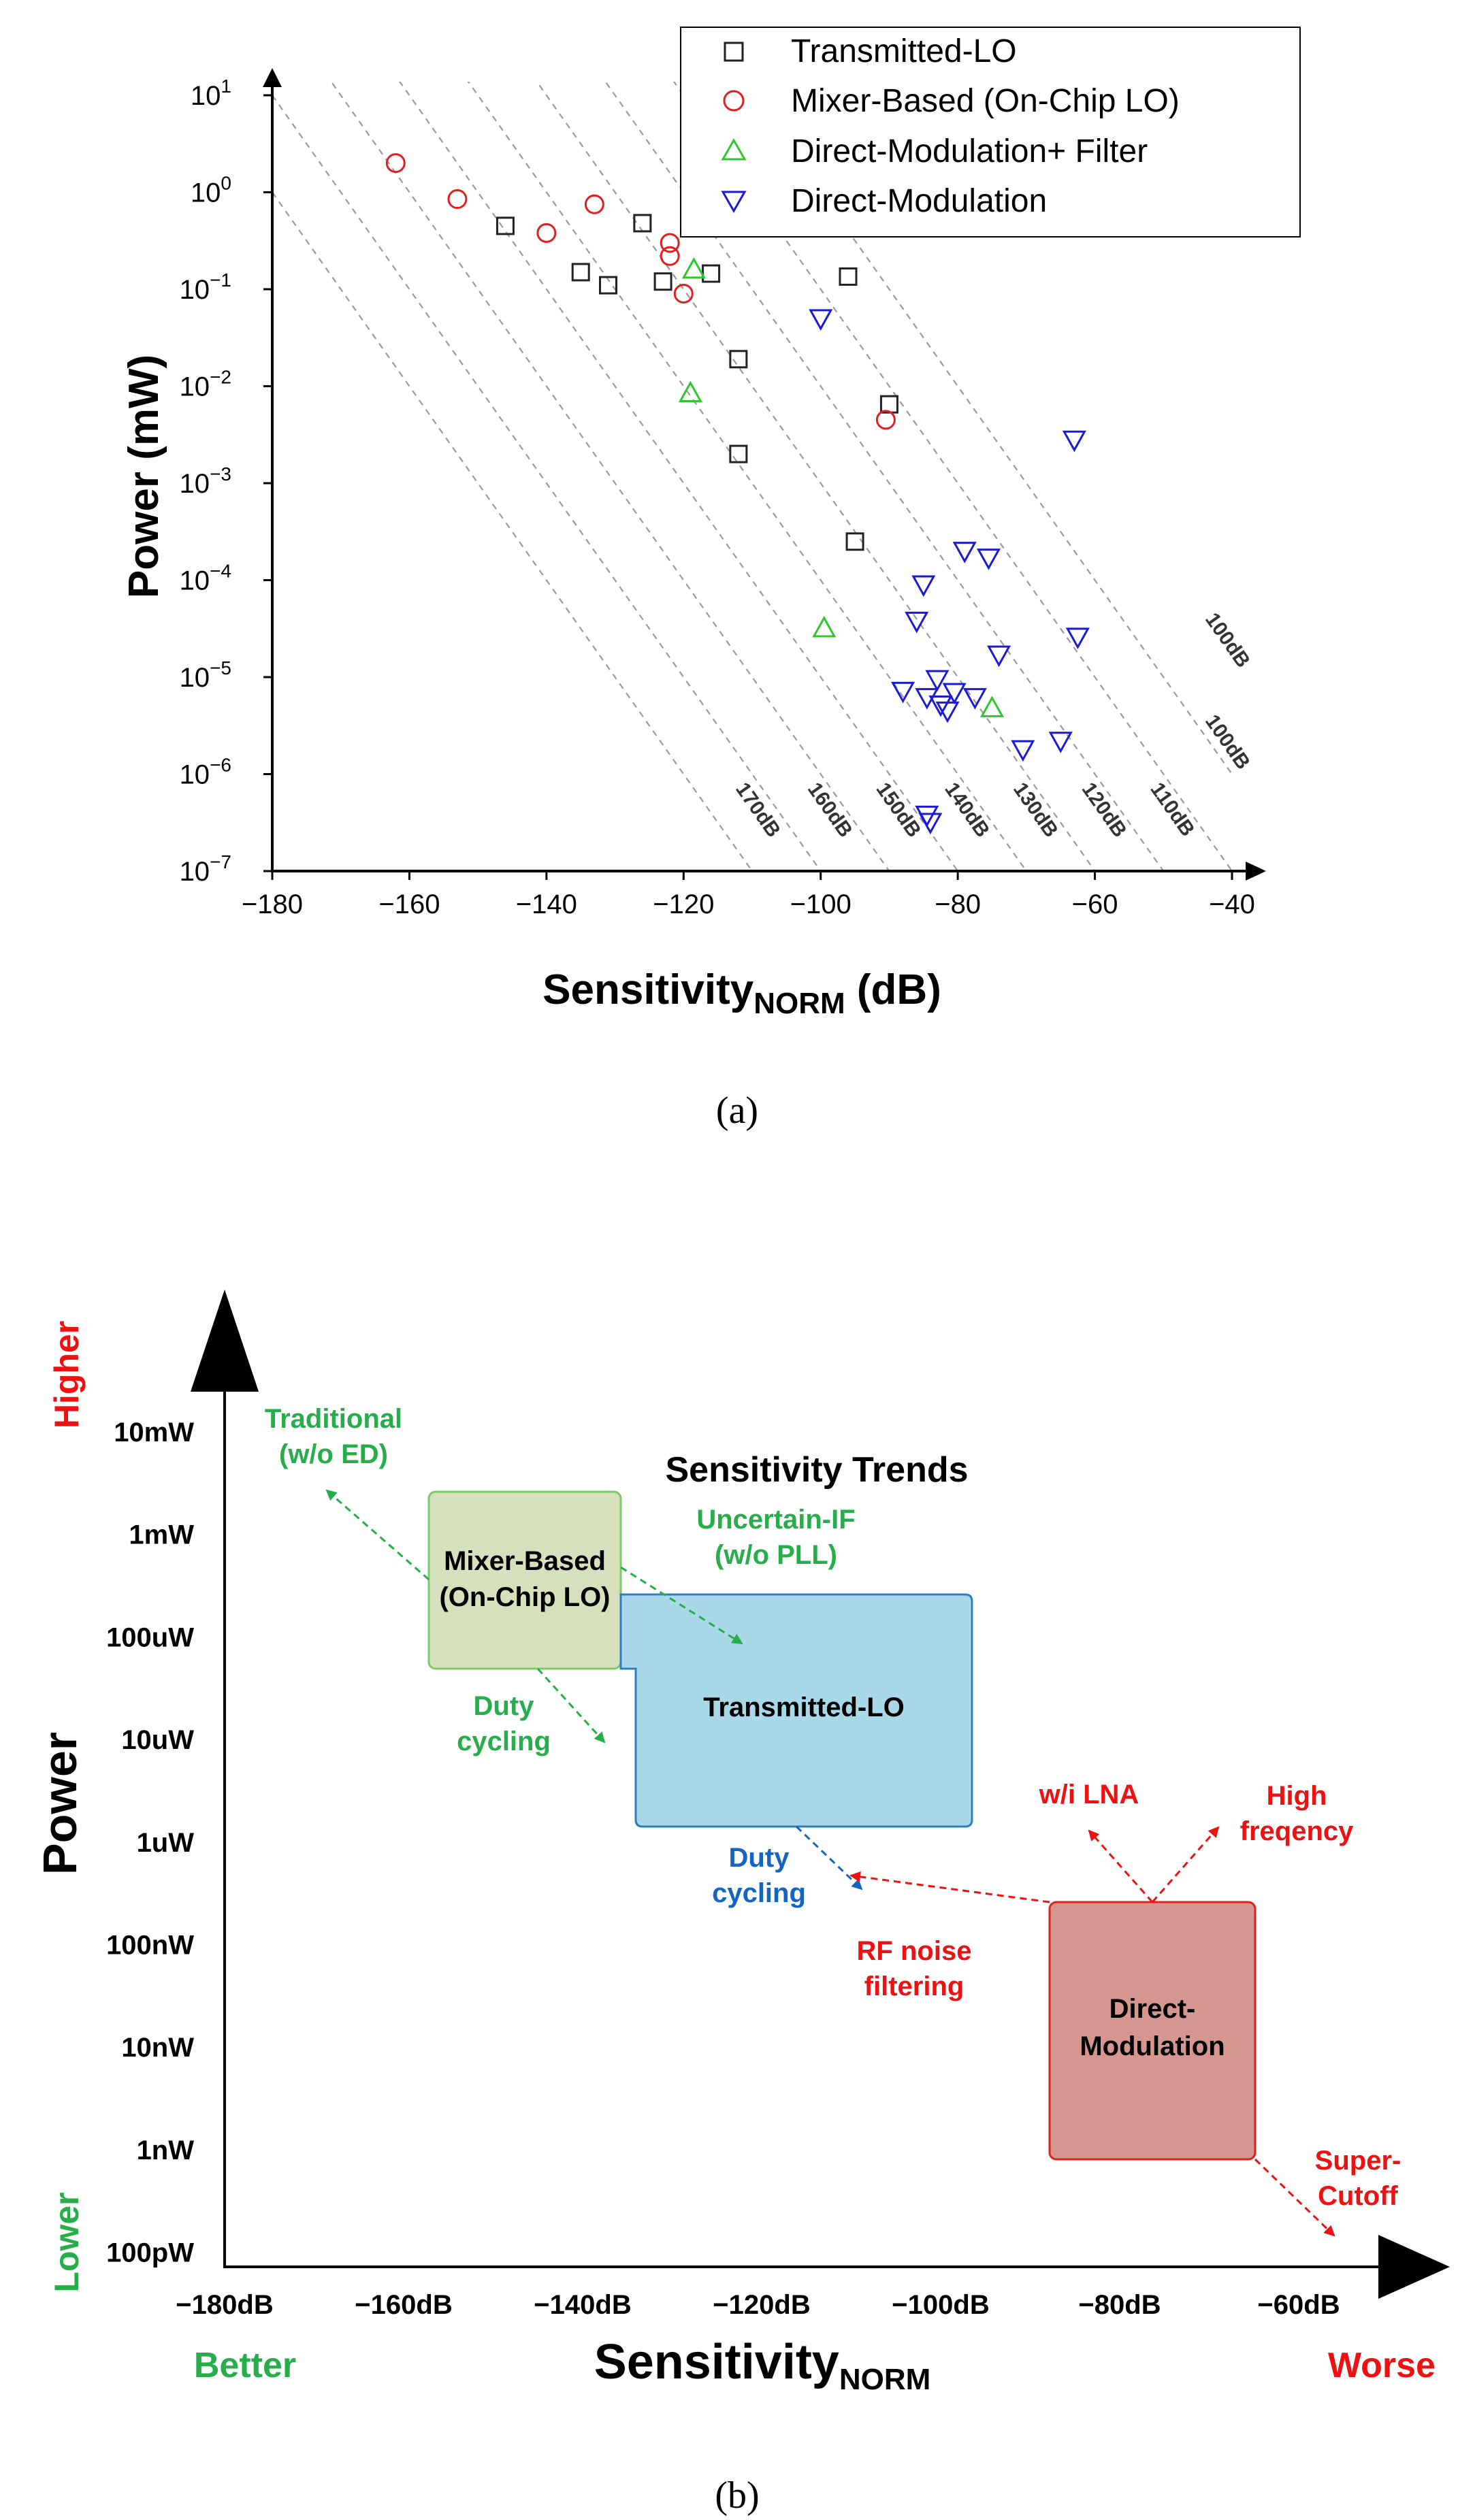  I want to click on x-axis-arrow, so click(1256, 871).